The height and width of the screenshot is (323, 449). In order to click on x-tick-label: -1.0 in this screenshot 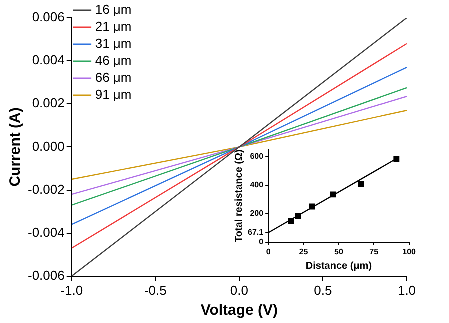, I will do `click(72, 290)`.